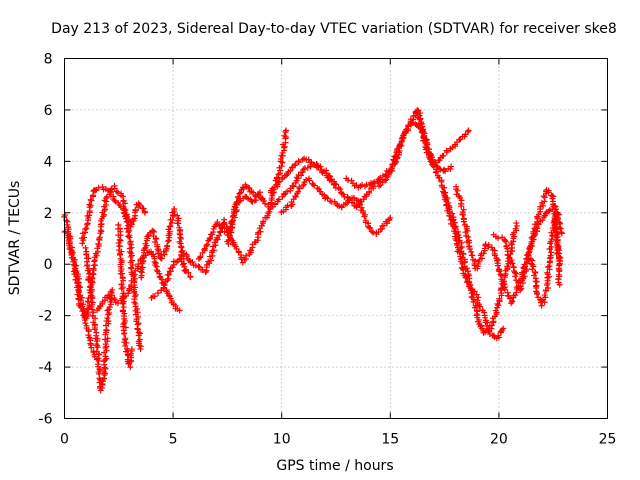 The image size is (640, 480). I want to click on x-axis-label: GPS time / hours, so click(334, 466).